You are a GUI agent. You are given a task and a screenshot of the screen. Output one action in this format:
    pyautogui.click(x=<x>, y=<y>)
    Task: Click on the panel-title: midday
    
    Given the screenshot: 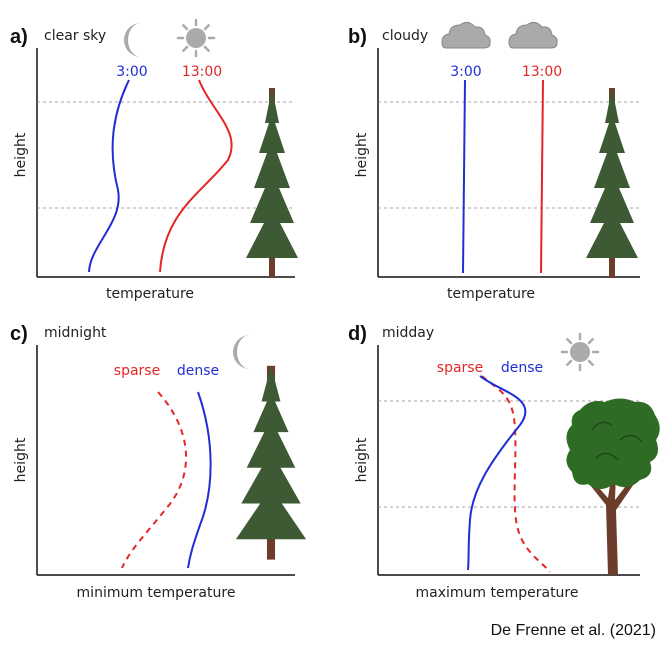 What is the action you would take?
    pyautogui.click(x=408, y=333)
    